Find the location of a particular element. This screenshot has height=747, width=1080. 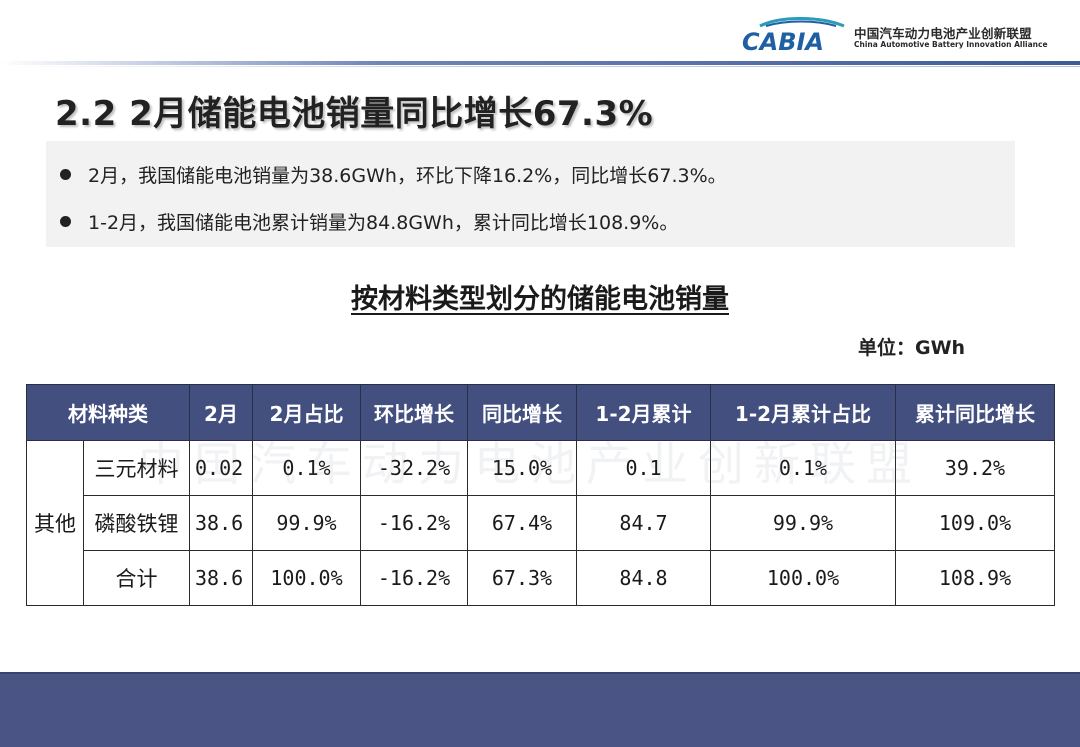

col-header-material: 材料种类 is located at coordinates (108, 412).